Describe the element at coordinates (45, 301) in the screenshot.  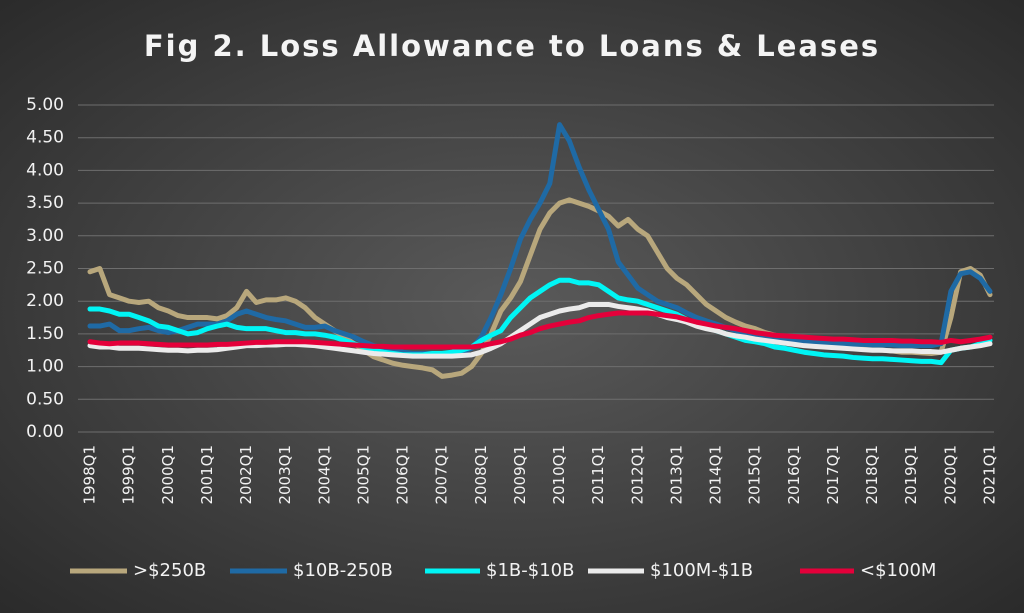
I see `y-tick-label: 2.00` at that location.